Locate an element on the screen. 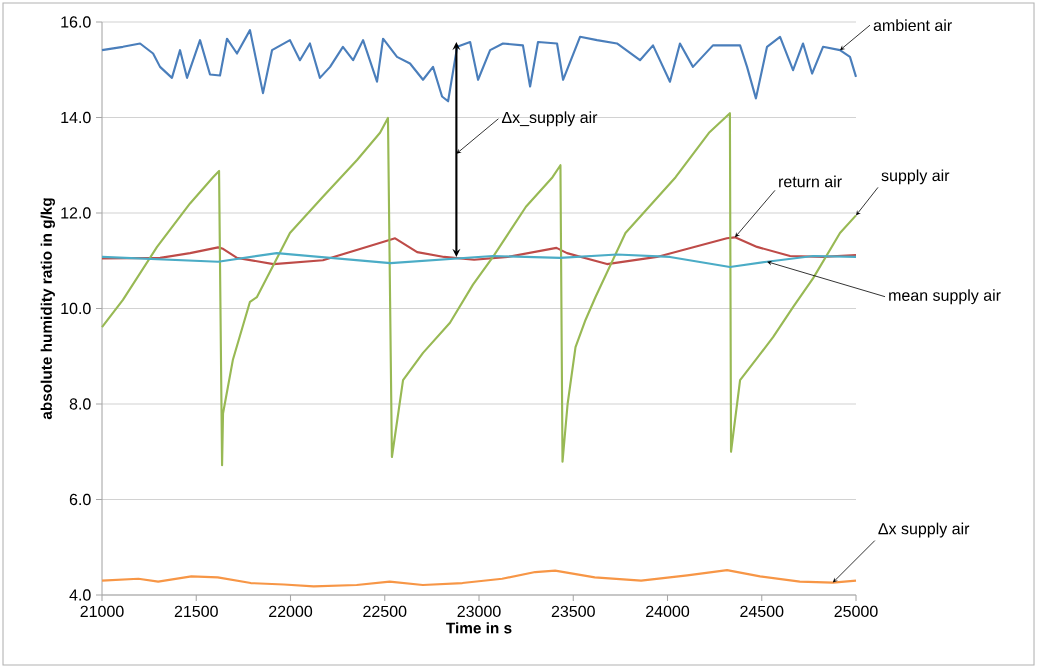 Image resolution: width=1037 pixels, height=668 pixels. y-tick-label: 10.0 is located at coordinates (76, 308).